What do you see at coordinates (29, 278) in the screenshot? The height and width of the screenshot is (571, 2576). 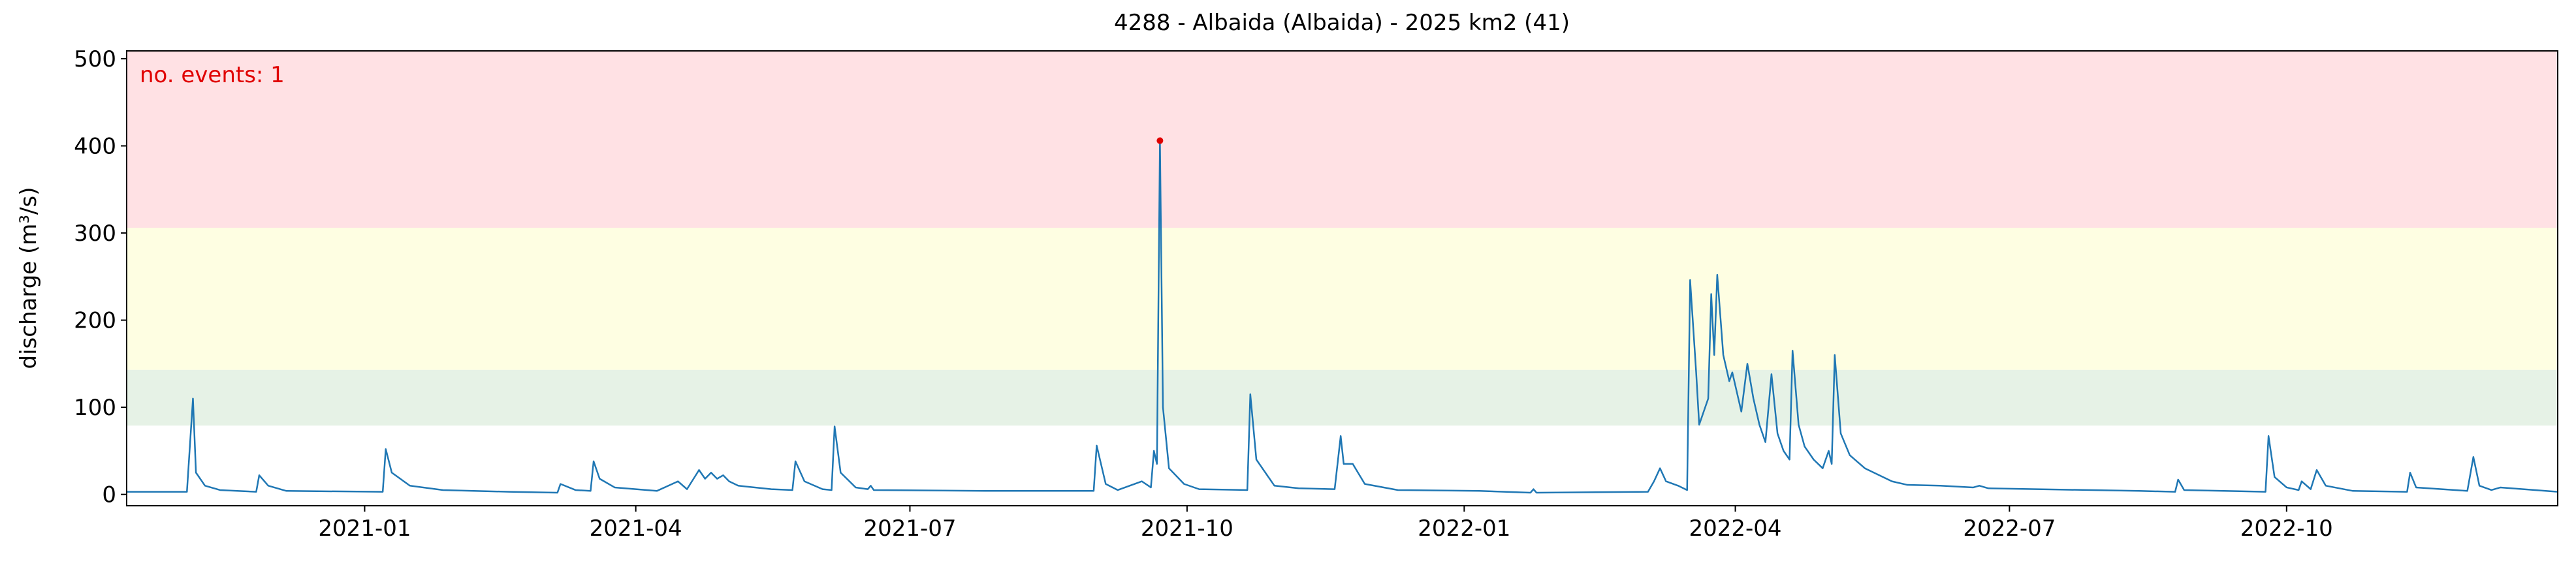 I see `y-axis-label: discharge (m³/s)` at bounding box center [29, 278].